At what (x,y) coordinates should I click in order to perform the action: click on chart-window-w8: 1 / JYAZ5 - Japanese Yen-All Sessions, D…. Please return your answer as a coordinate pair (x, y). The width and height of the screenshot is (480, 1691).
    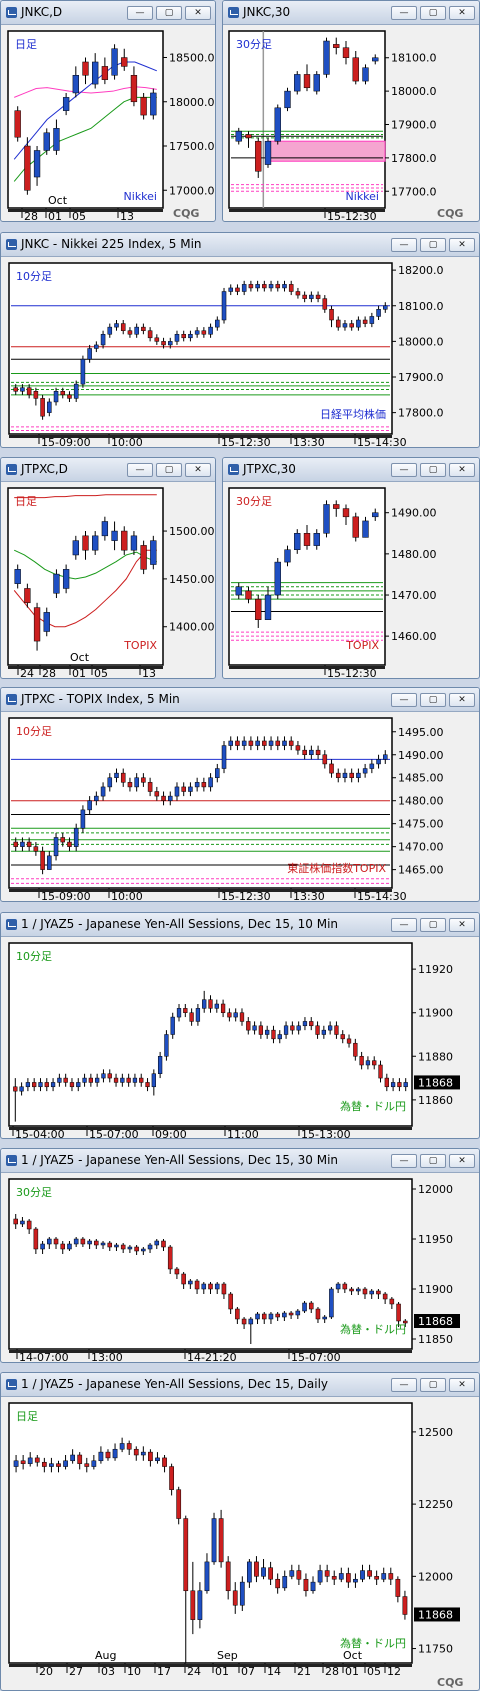
    Looking at the image, I should click on (240, 1255).